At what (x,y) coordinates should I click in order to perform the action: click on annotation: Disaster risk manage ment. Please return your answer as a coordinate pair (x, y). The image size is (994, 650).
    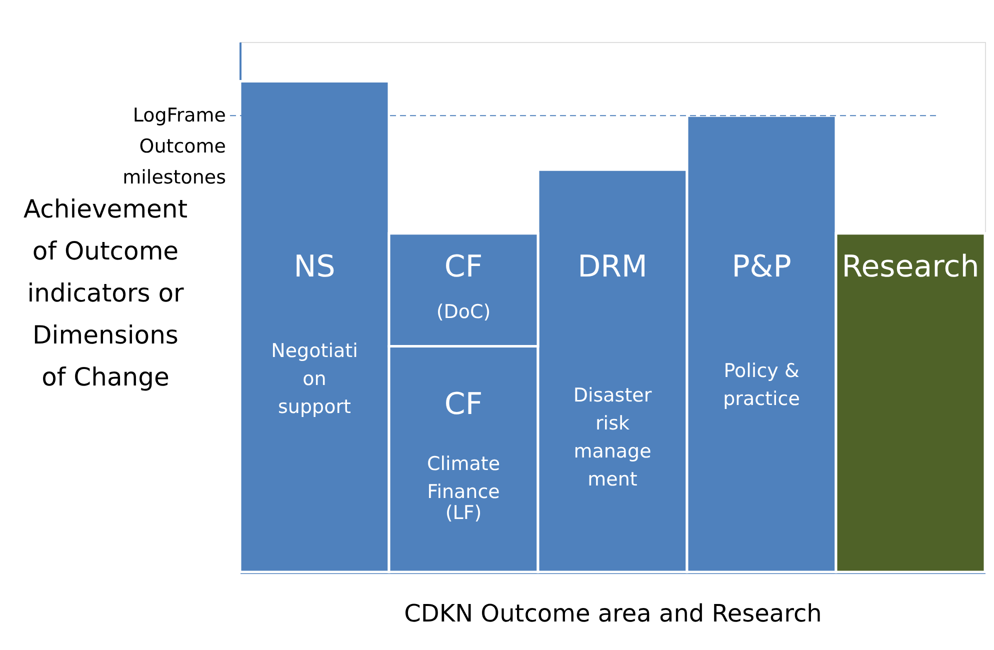
    Looking at the image, I should click on (612, 437).